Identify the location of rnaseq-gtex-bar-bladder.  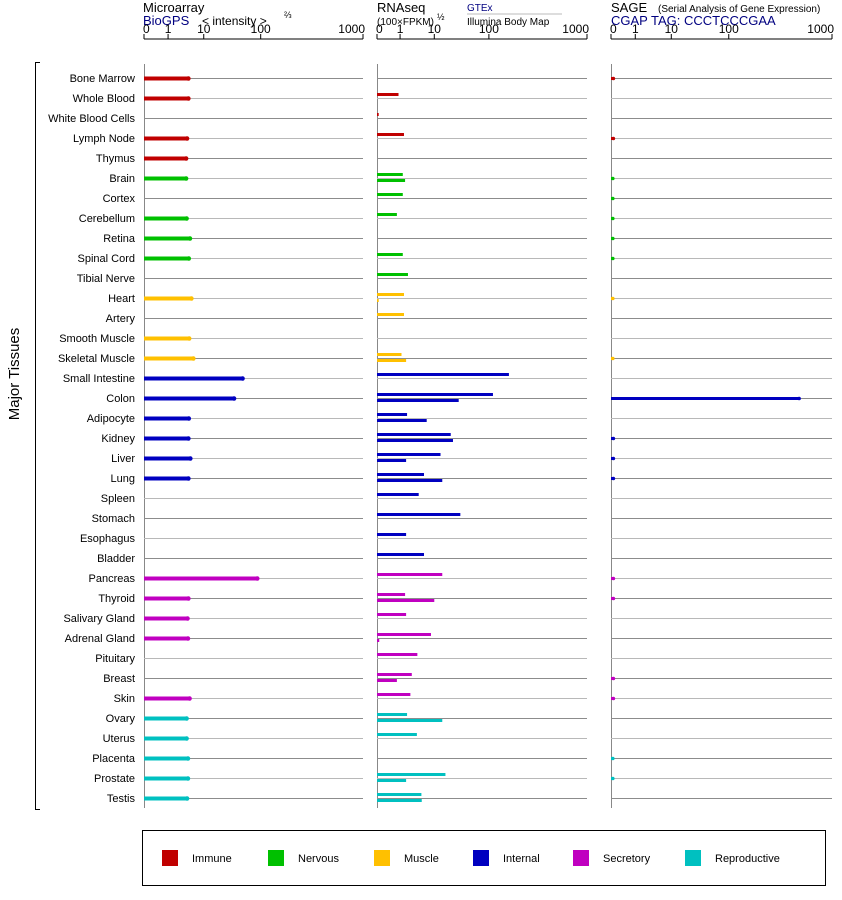
(400, 554).